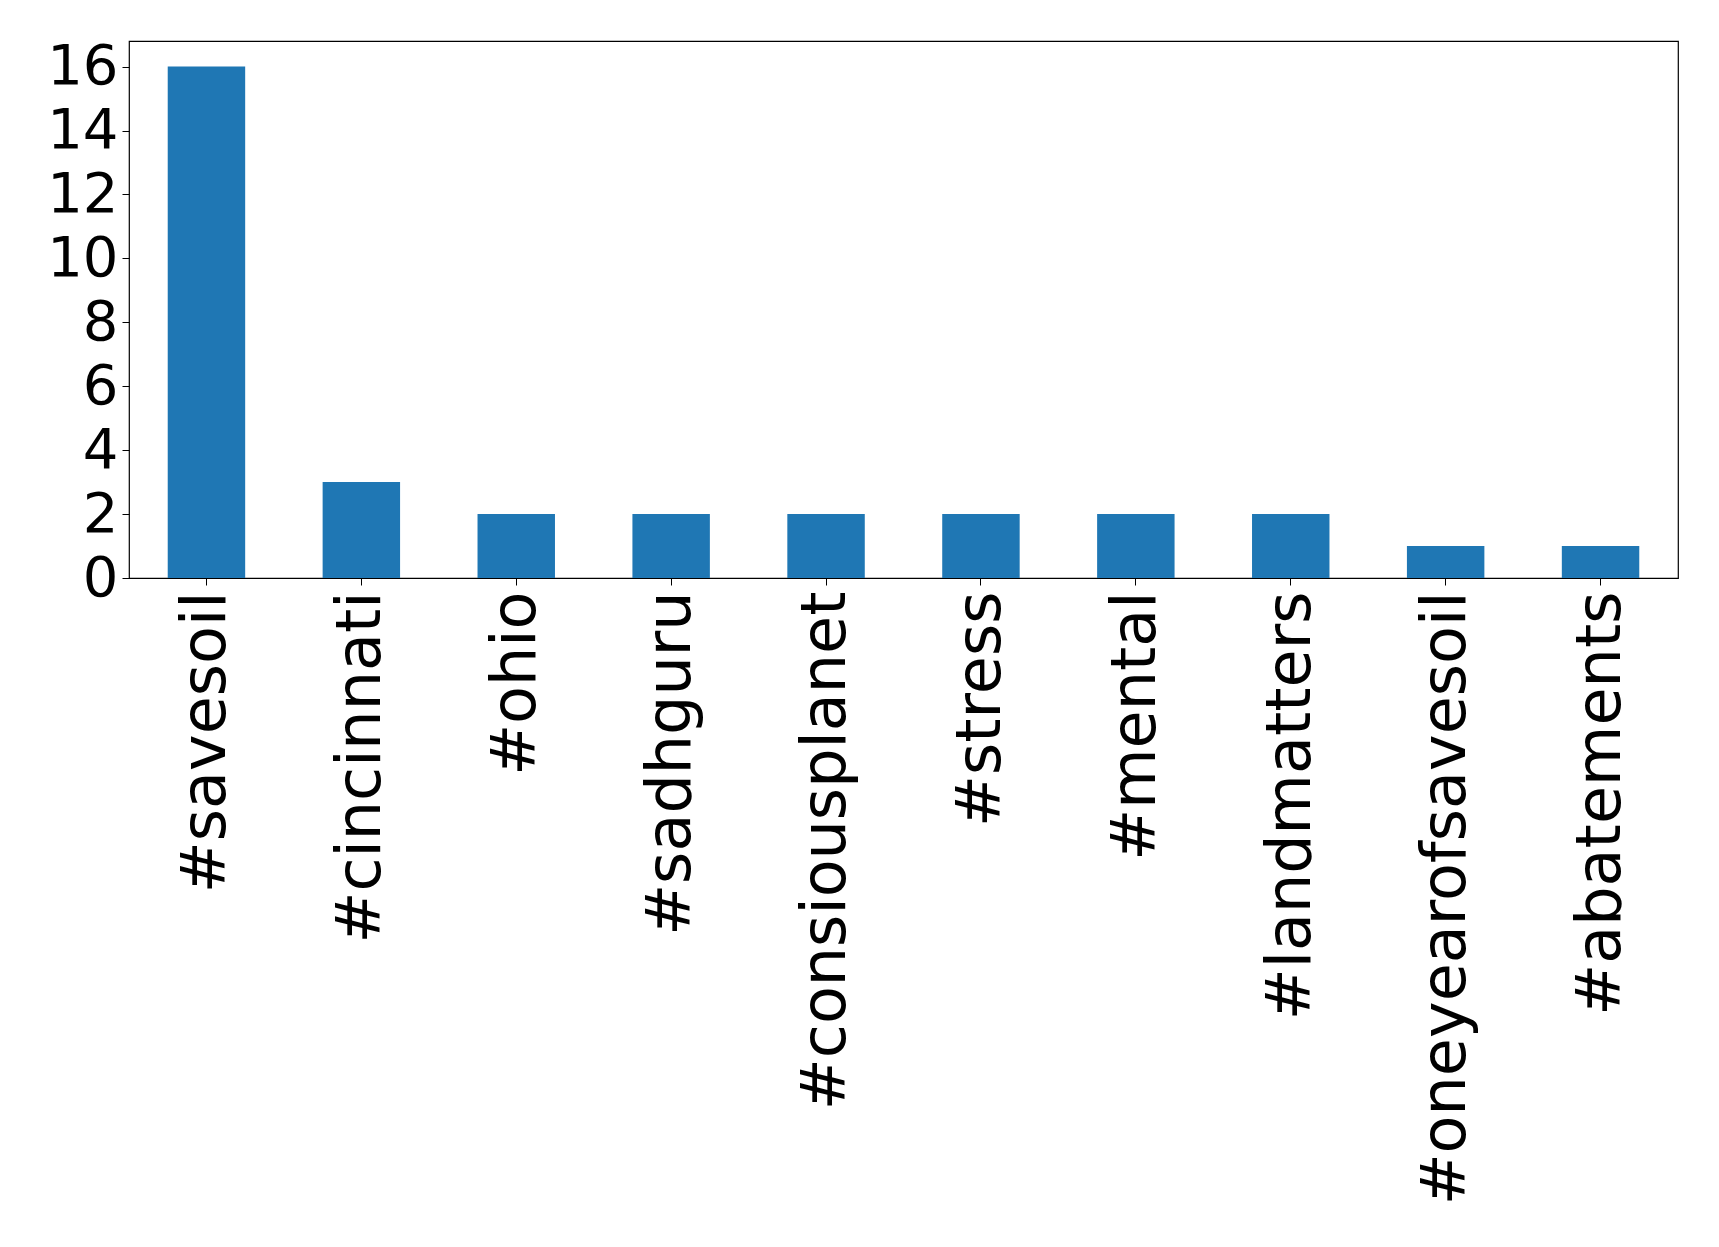 Image resolution: width=1719 pixels, height=1247 pixels. Describe the element at coordinates (1598, 803) in the screenshot. I see `x-tick-label: #abatements` at that location.